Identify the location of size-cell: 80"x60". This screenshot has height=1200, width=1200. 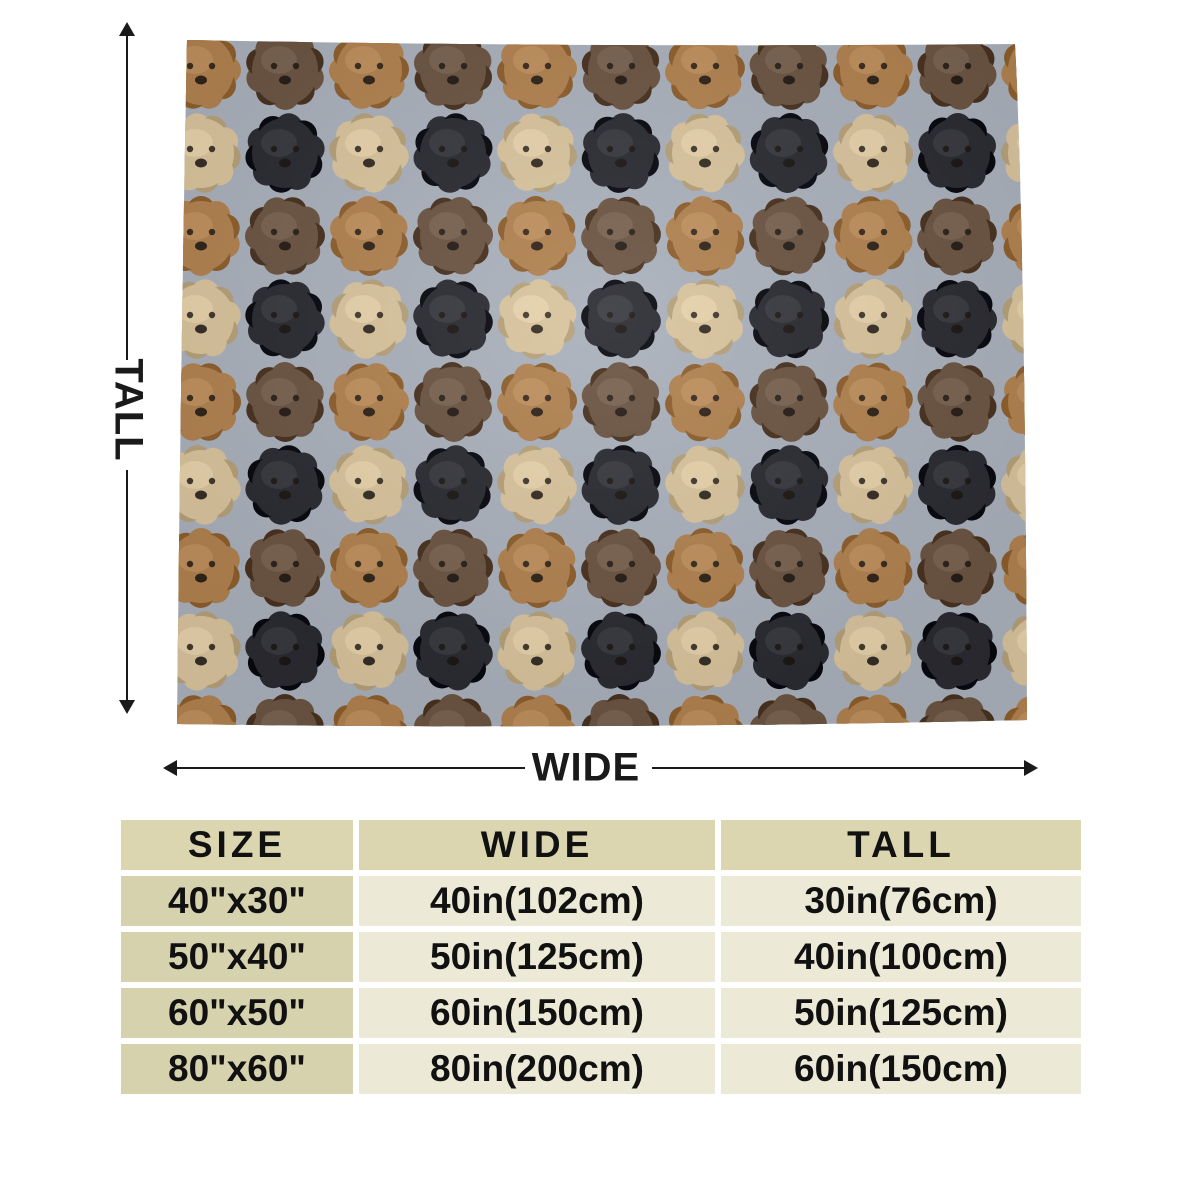
(237, 1069).